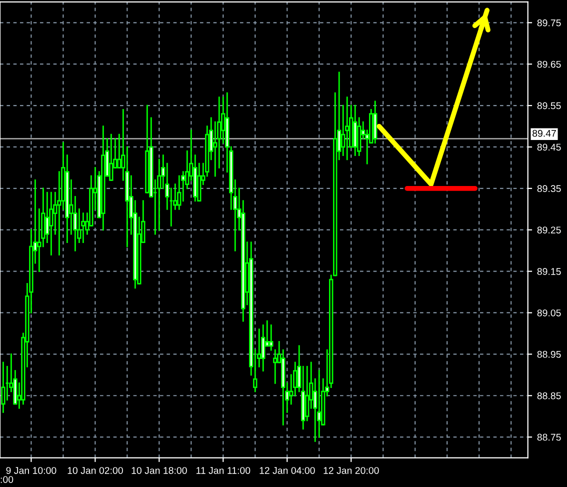  What do you see at coordinates (7, 479) in the screenshot?
I see `text: :00` at bounding box center [7, 479].